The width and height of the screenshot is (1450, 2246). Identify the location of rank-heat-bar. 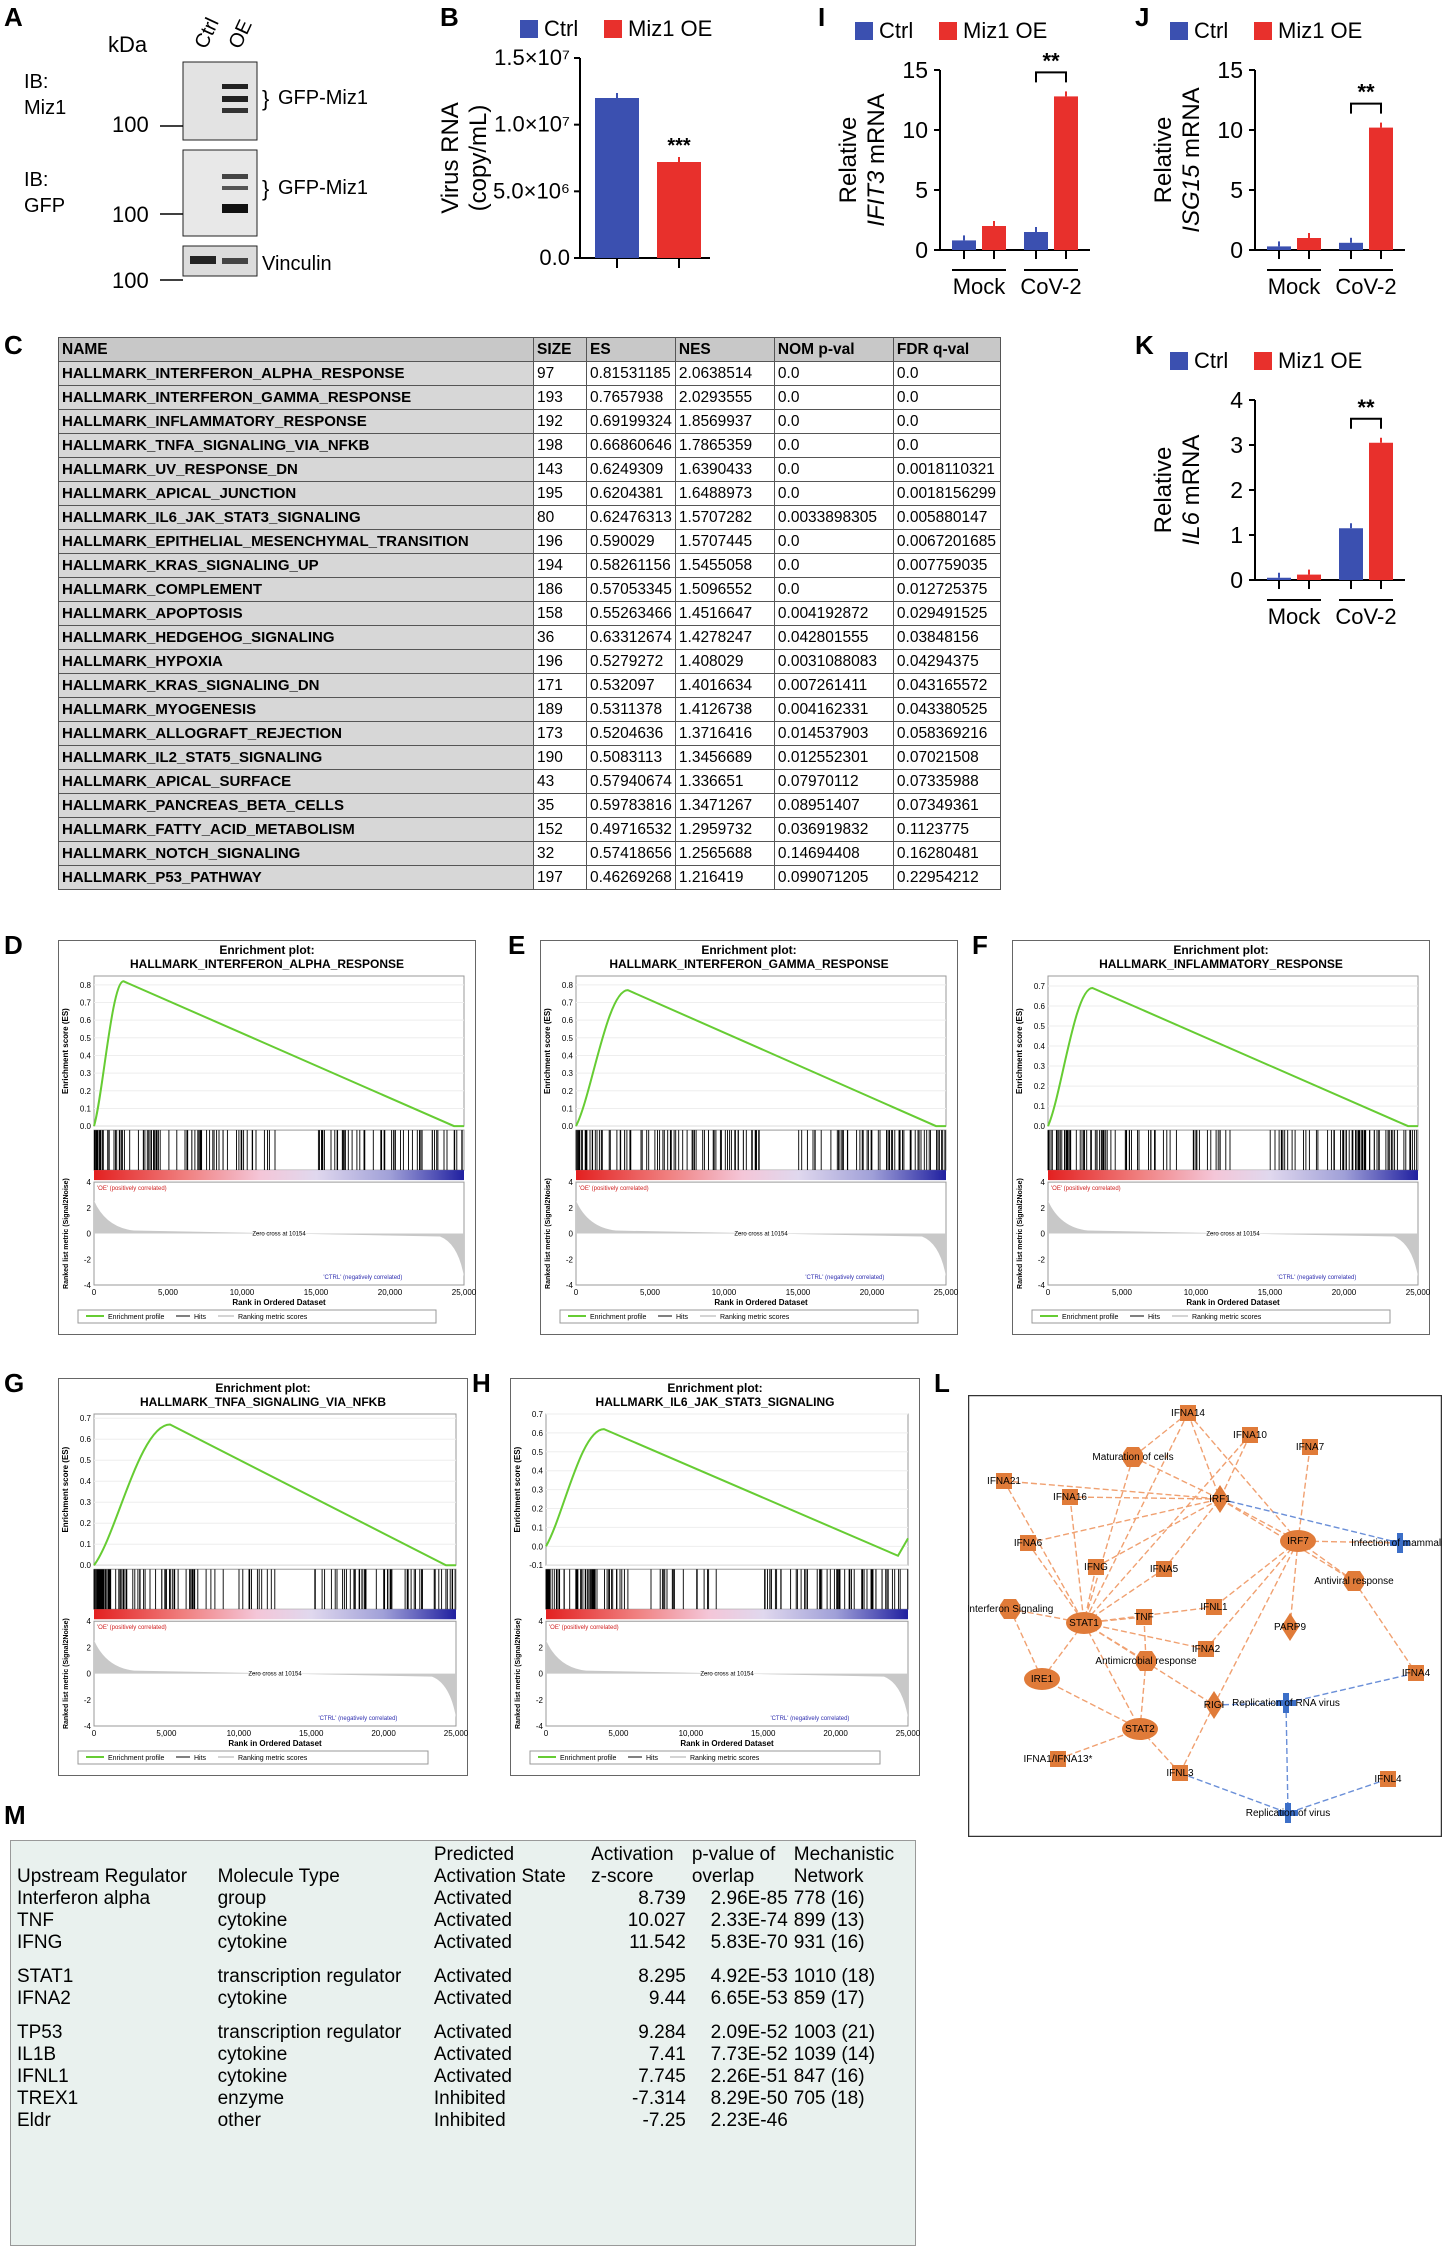
(1233, 1175).